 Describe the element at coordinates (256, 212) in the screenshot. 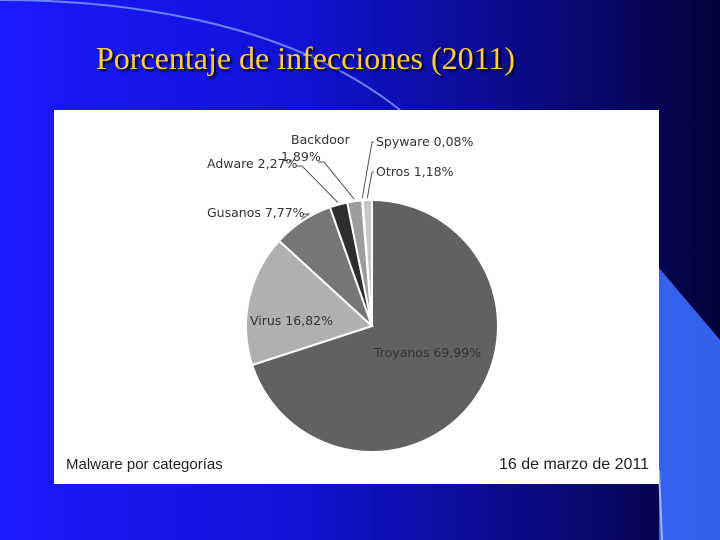

I see `pie-label-gusanos: Gusanos 7,77%` at that location.